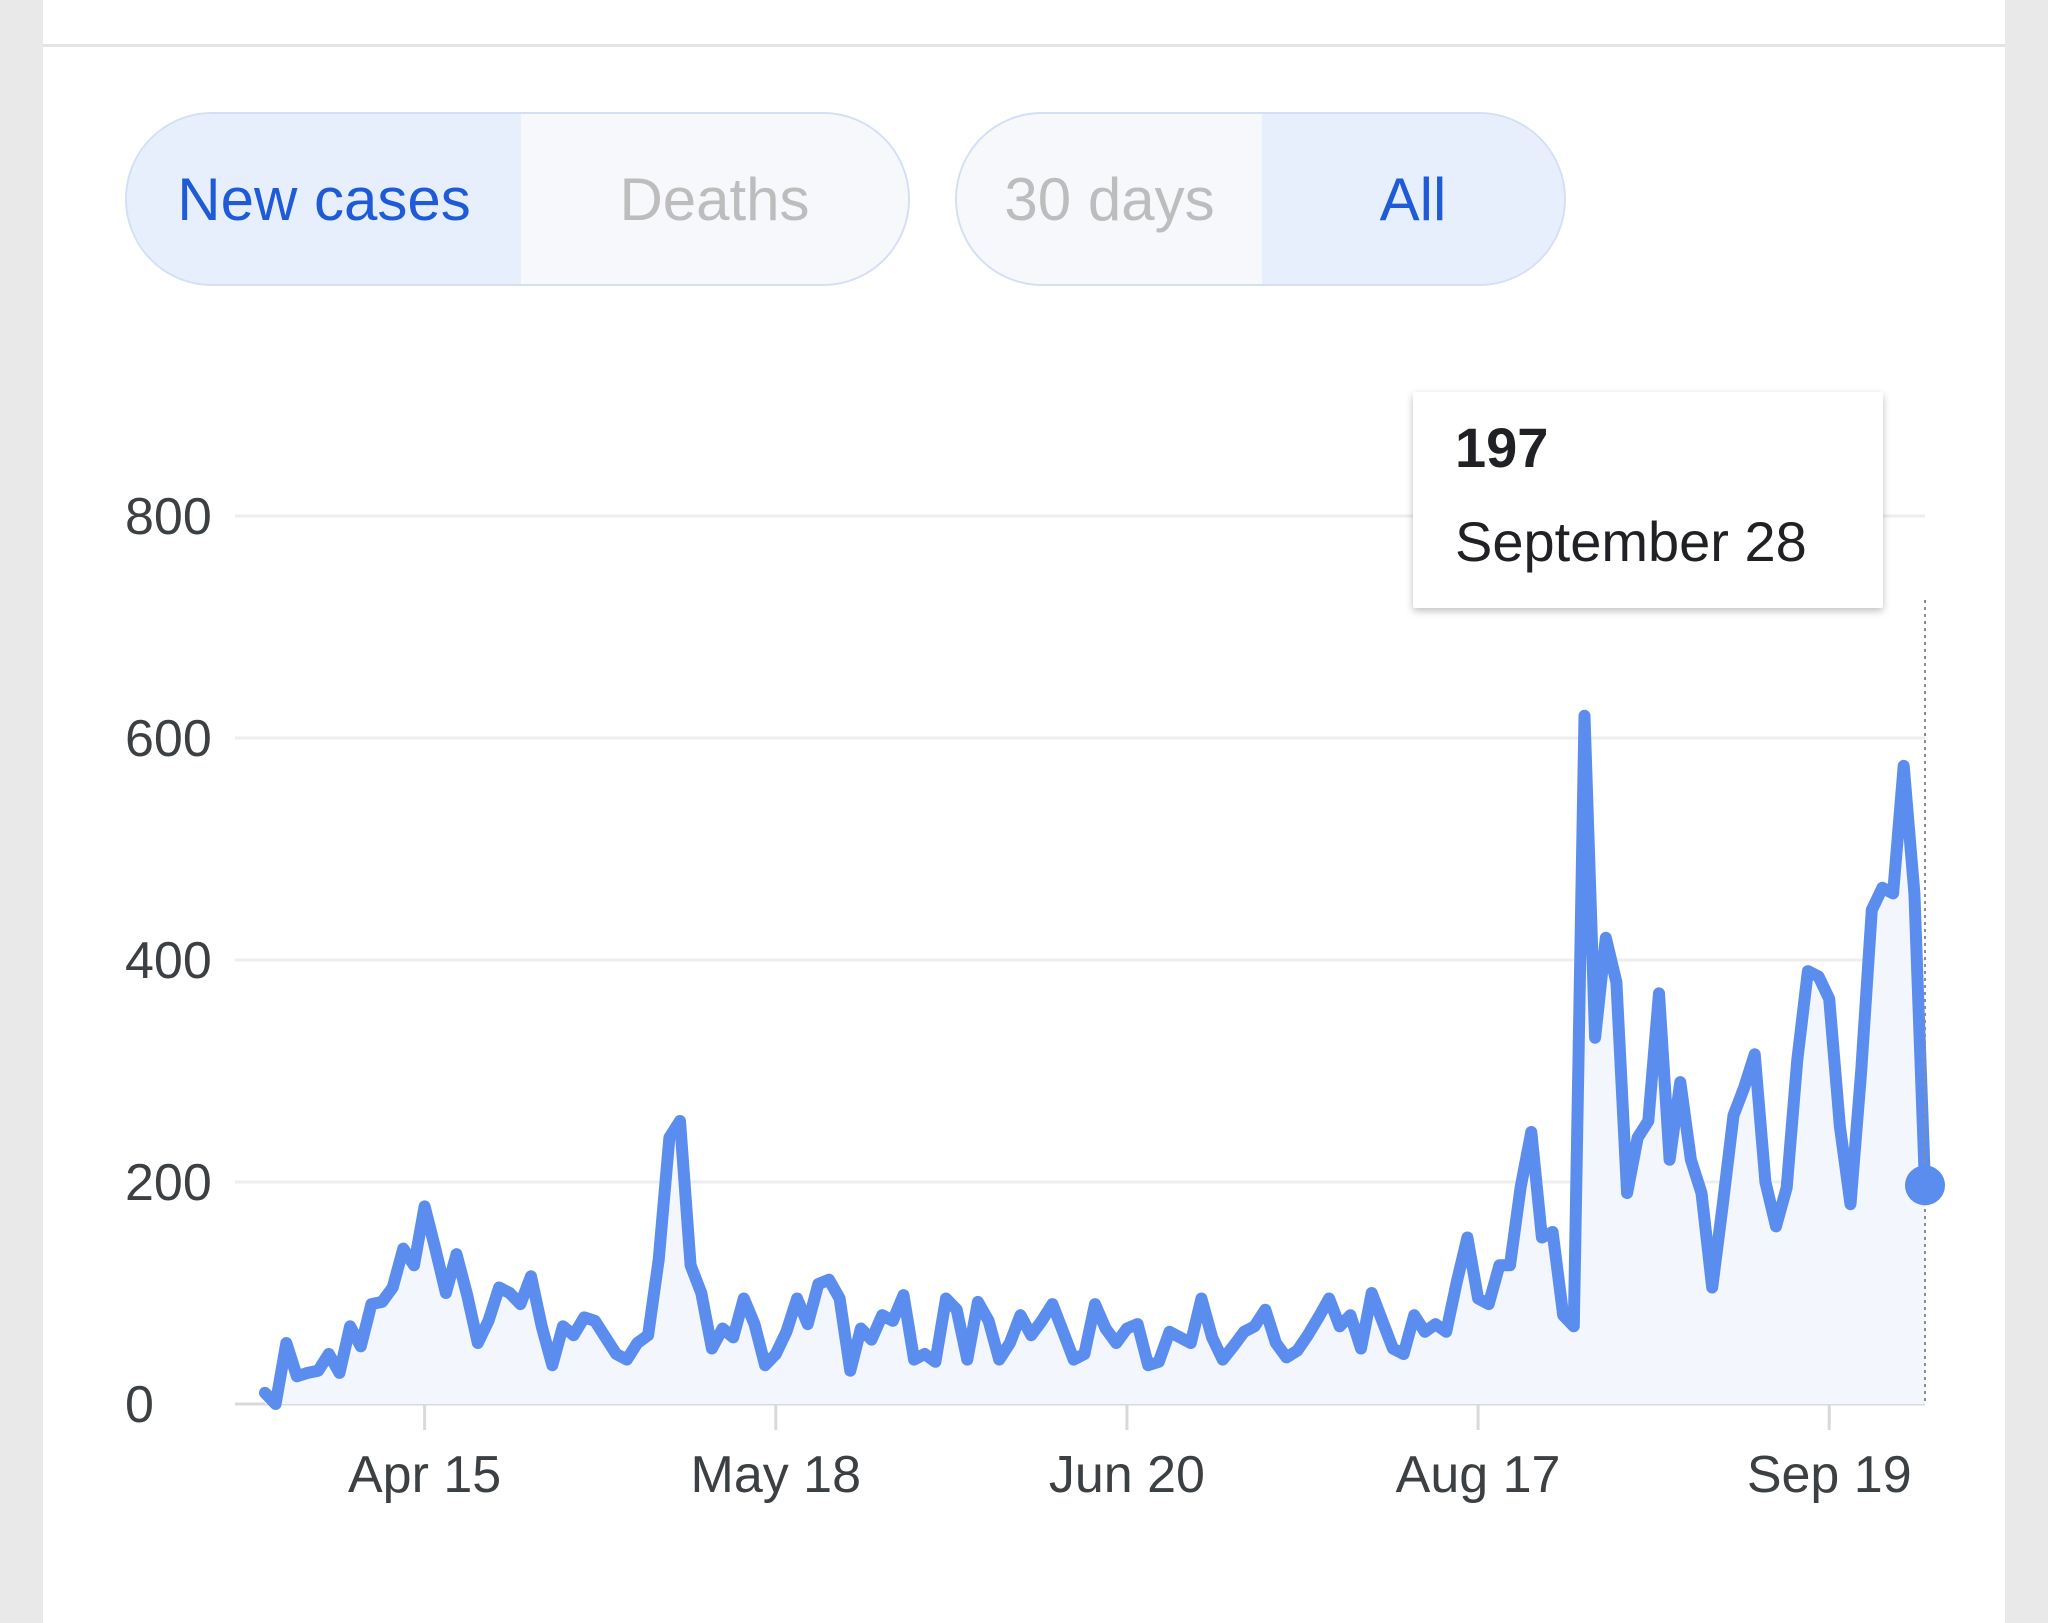 The height and width of the screenshot is (1623, 2048). I want to click on chart-tooltip: 197 September 28, so click(1648, 500).